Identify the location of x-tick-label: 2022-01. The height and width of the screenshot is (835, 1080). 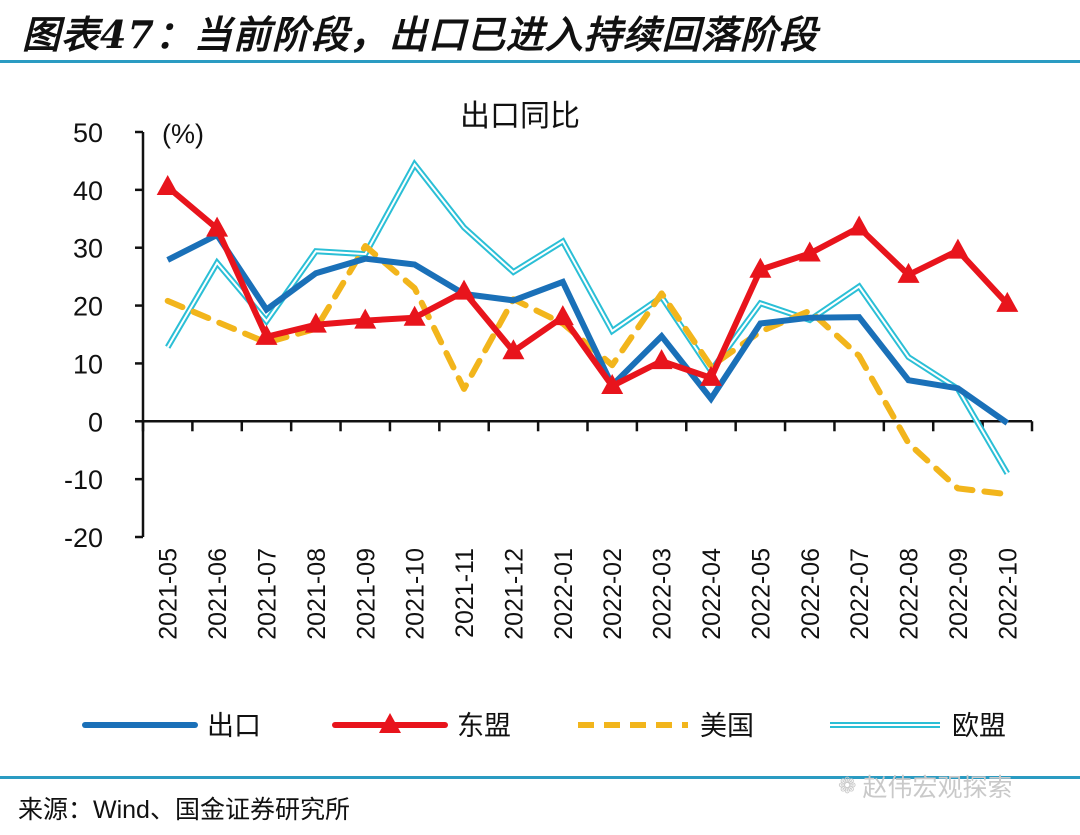
(564, 594).